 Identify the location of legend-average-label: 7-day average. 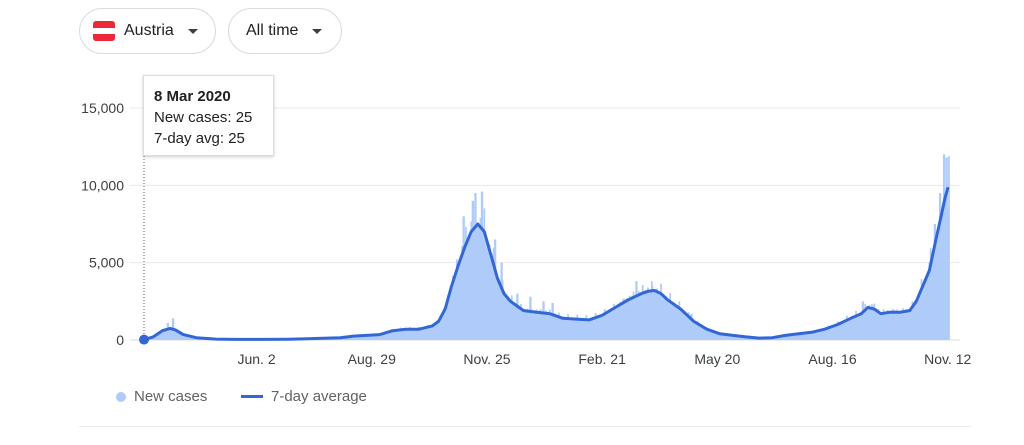
(319, 396).